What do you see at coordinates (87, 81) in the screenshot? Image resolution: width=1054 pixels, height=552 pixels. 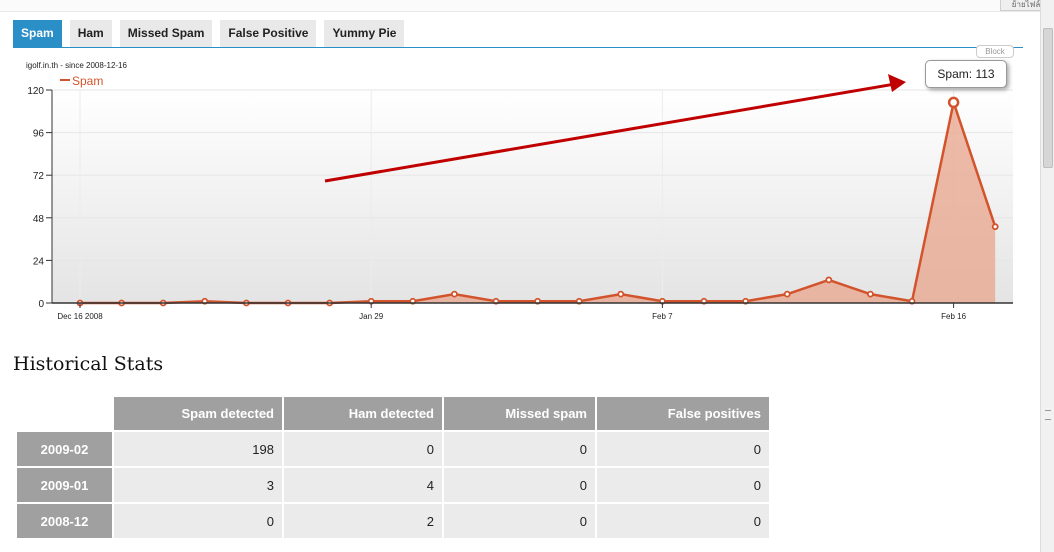 I see `legend-spam: Spam` at bounding box center [87, 81].